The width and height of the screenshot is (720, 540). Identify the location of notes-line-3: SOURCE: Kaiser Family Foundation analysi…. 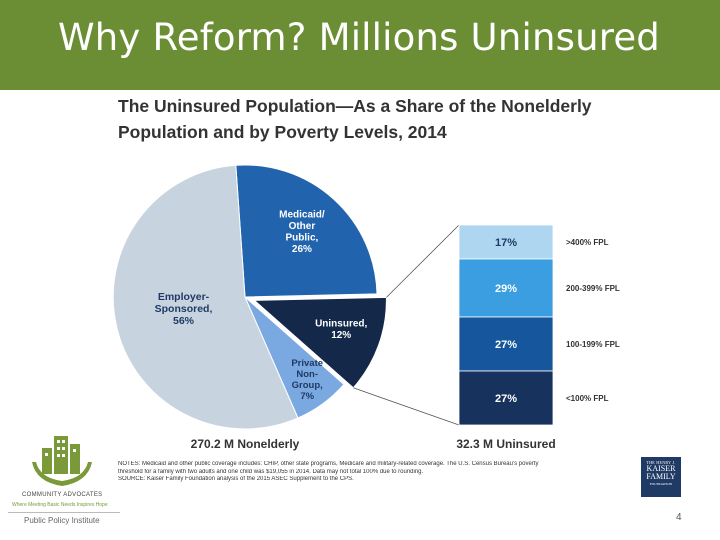
(236, 479).